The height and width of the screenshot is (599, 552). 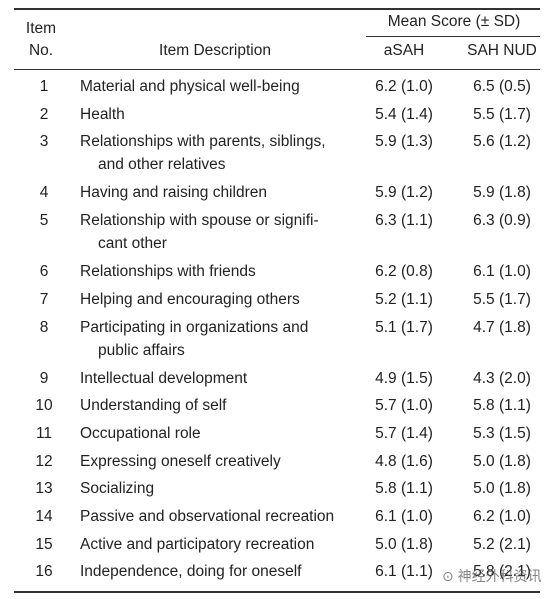 What do you see at coordinates (277, 69) in the screenshot?
I see `header-rule` at bounding box center [277, 69].